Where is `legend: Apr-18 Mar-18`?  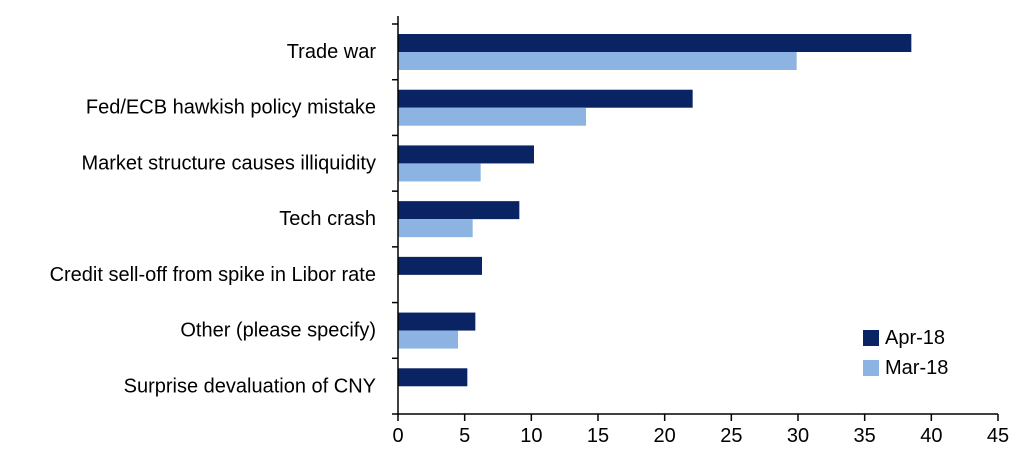 legend: Apr-18 Mar-18 is located at coordinates (905, 353).